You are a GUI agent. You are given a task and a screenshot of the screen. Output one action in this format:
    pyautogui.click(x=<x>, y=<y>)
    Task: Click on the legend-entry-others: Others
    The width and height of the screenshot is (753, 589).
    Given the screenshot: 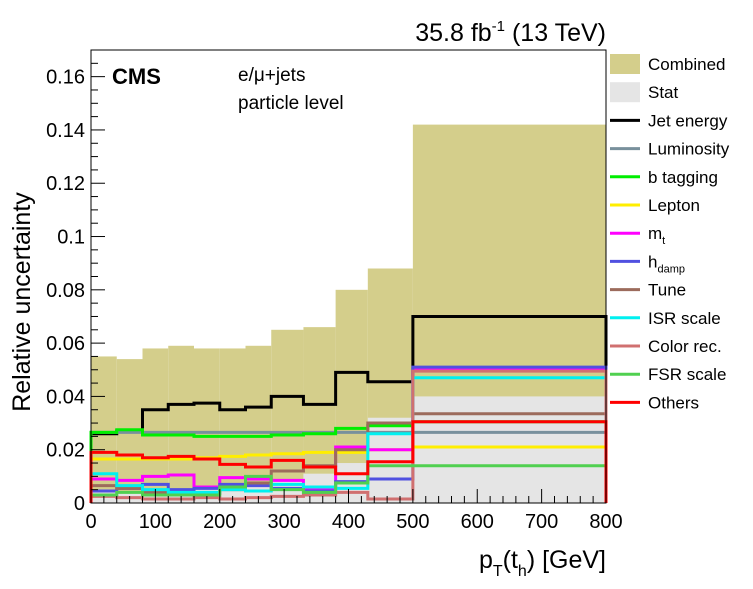 What is the action you would take?
    pyautogui.click(x=654, y=402)
    